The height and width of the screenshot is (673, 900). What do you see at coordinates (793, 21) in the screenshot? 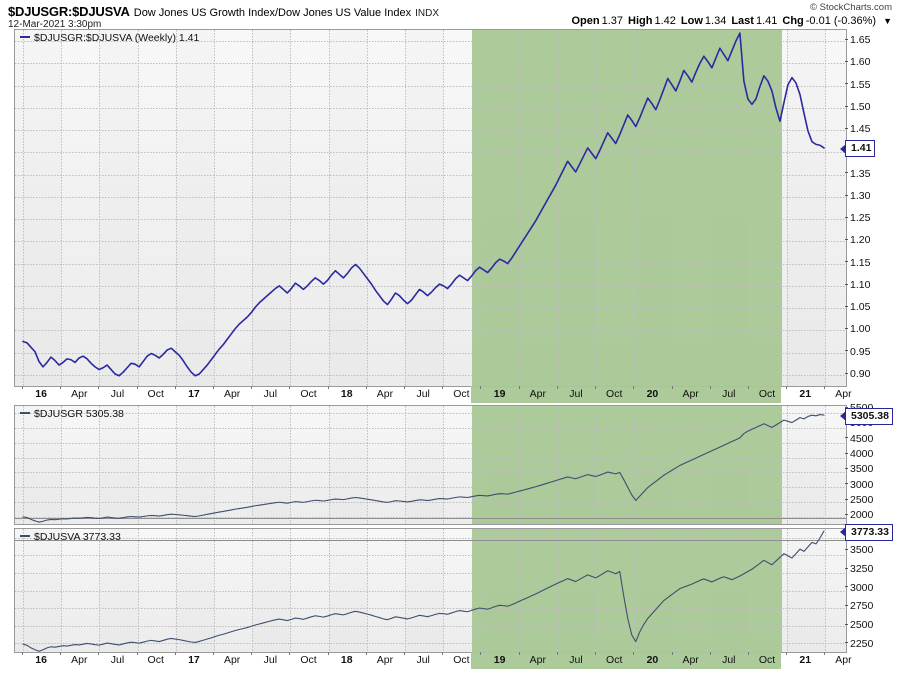
I see `change-label: Chg` at bounding box center [793, 21].